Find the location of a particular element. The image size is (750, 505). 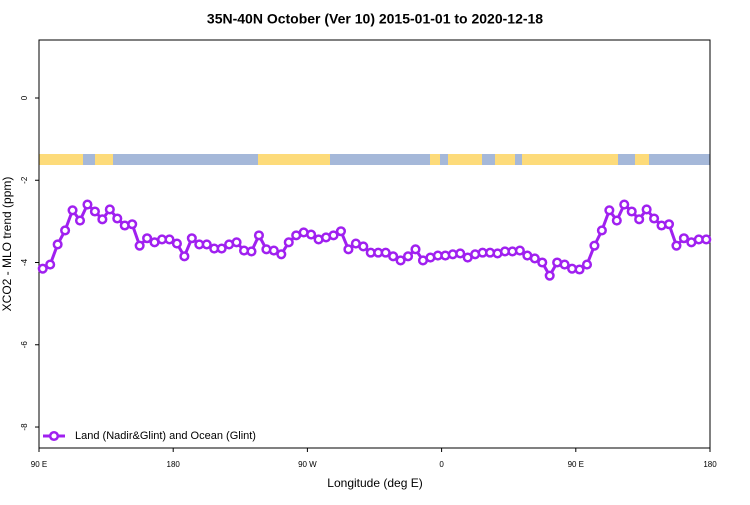

x-tick-label: 90 W is located at coordinates (307, 464).